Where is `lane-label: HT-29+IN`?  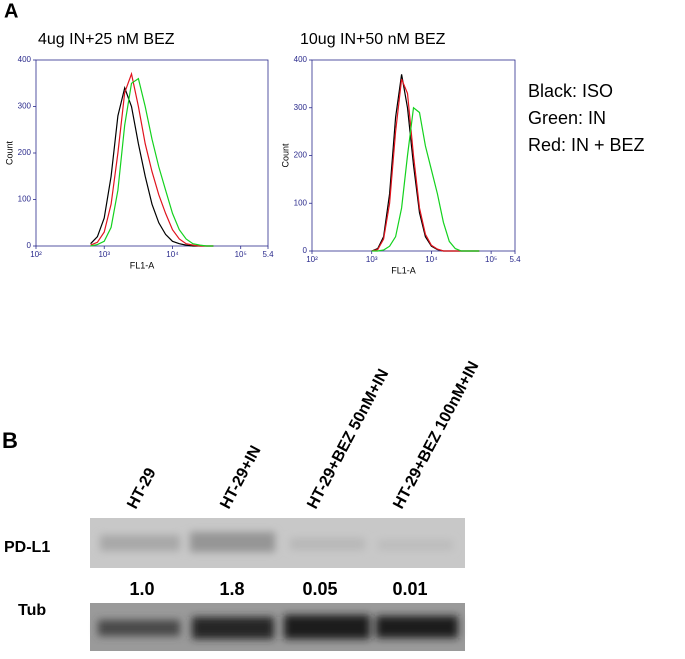 lane-label: HT-29+IN is located at coordinates (240, 477).